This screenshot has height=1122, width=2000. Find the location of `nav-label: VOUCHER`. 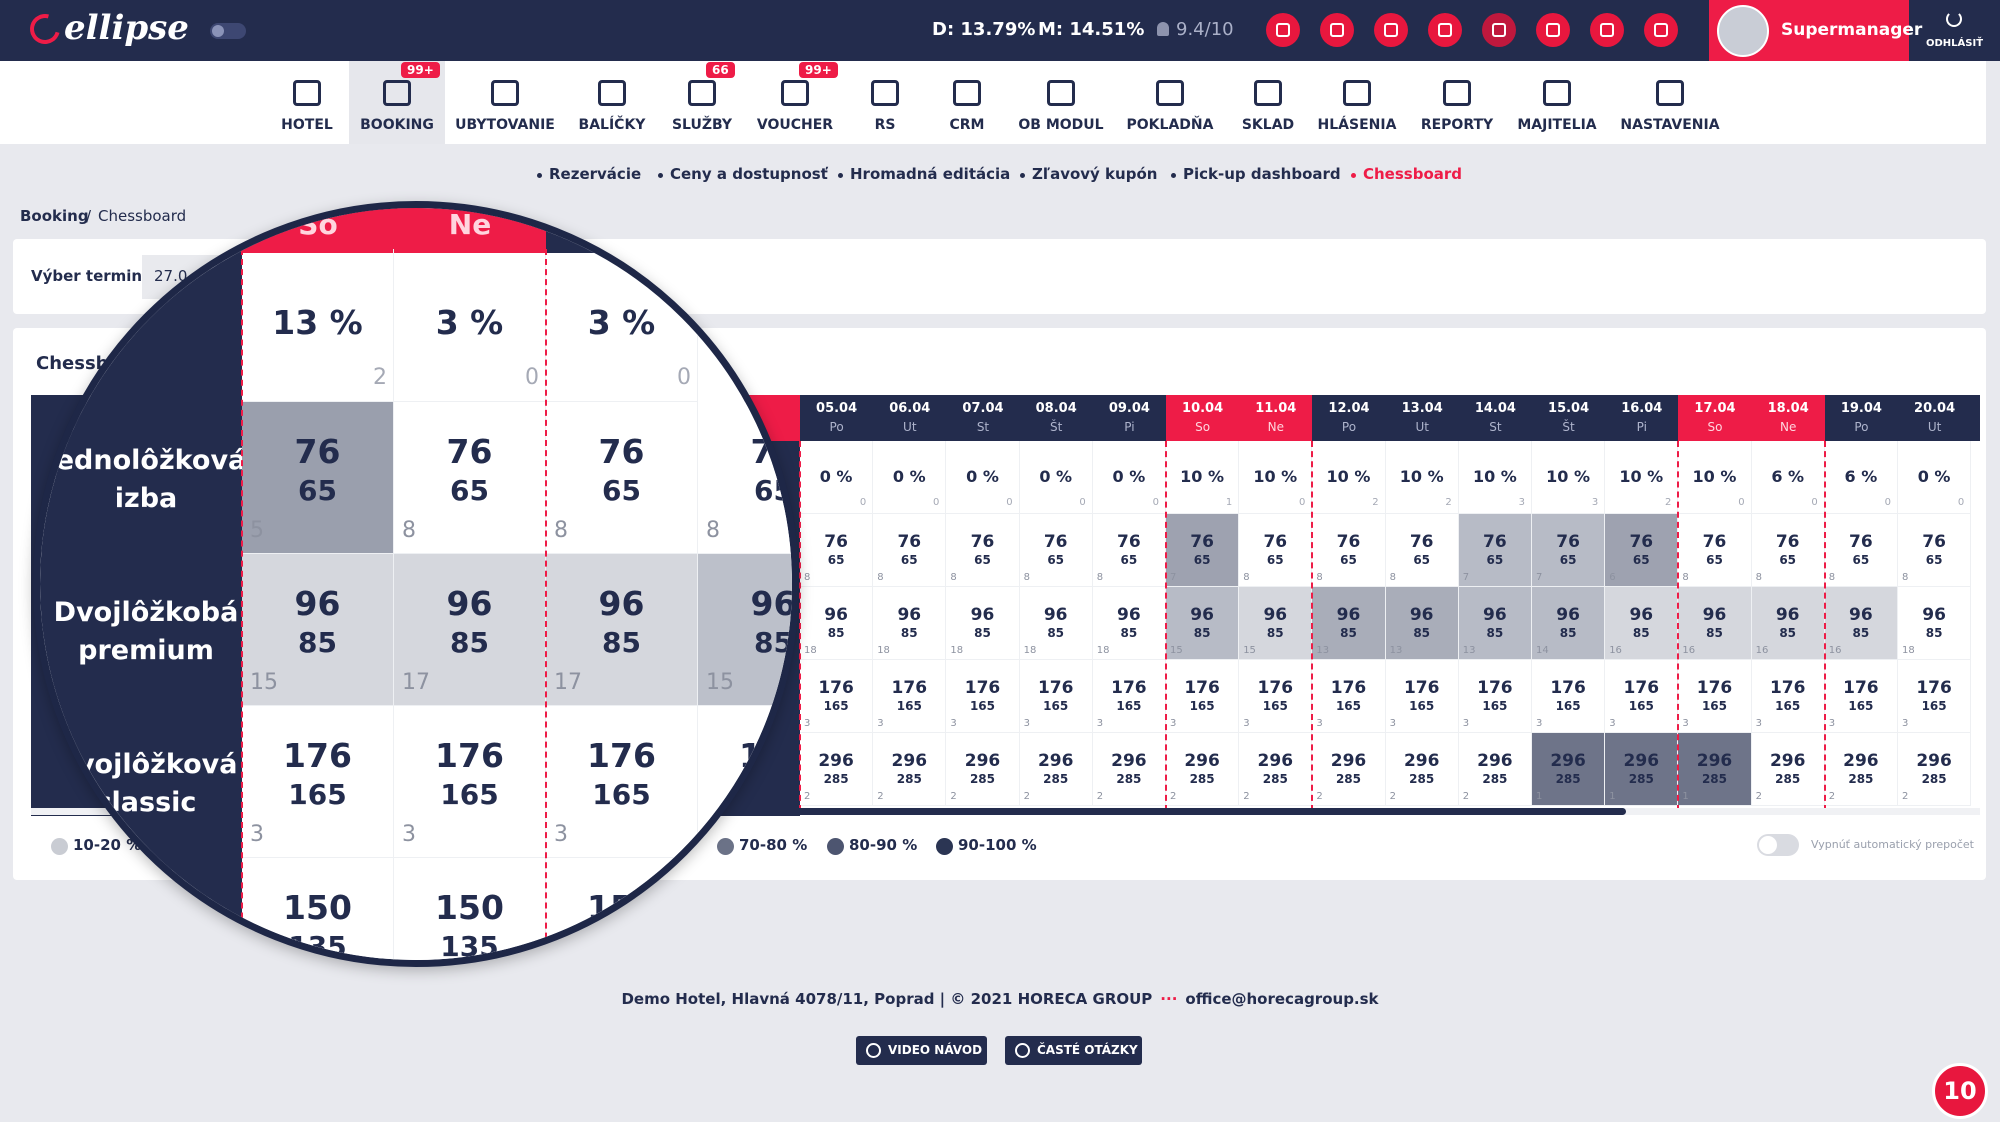

nav-label: VOUCHER is located at coordinates (795, 125).